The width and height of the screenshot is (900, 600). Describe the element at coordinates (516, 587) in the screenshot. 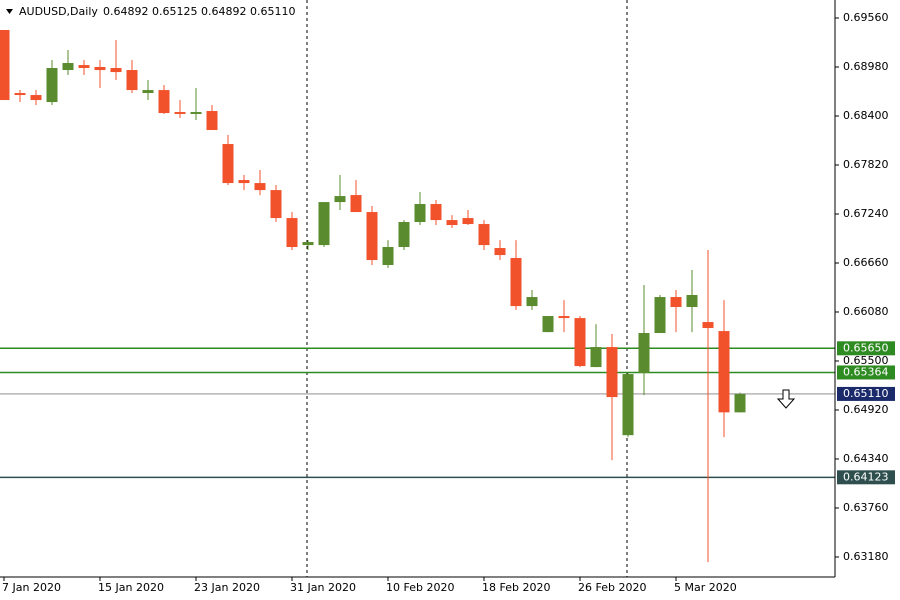

I see `x-tick-label: 18 Feb 2020` at that location.